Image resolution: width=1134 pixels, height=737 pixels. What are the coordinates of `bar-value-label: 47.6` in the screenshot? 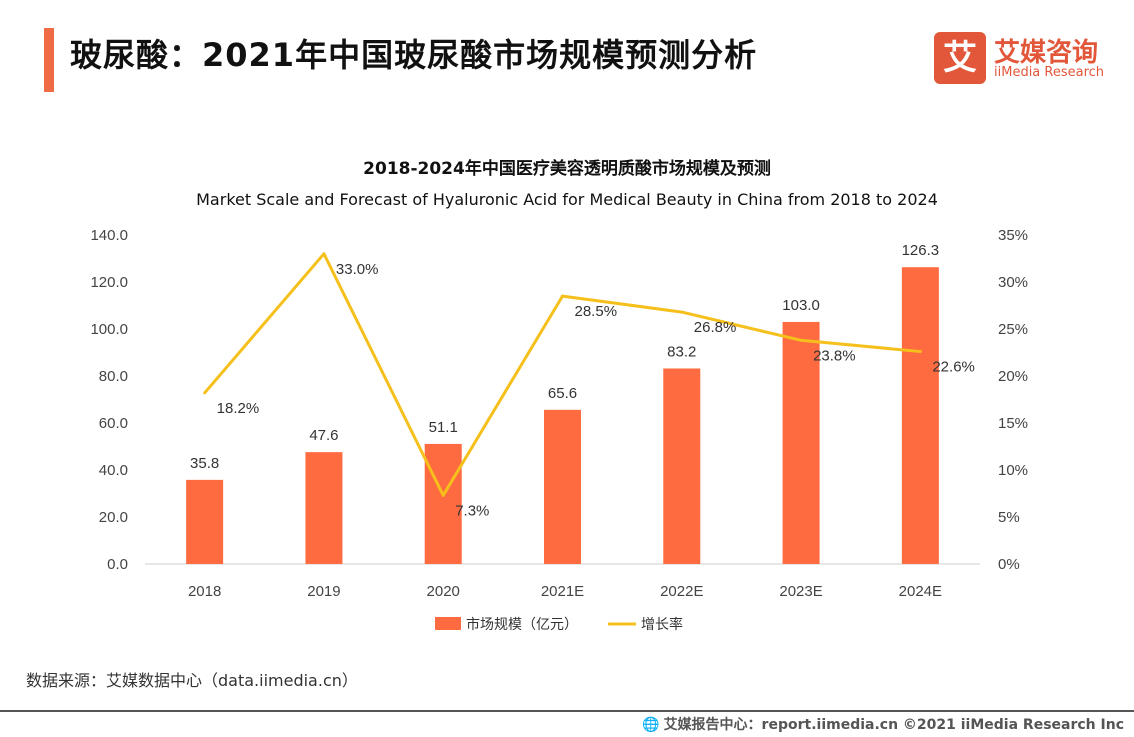 It's located at (323, 435).